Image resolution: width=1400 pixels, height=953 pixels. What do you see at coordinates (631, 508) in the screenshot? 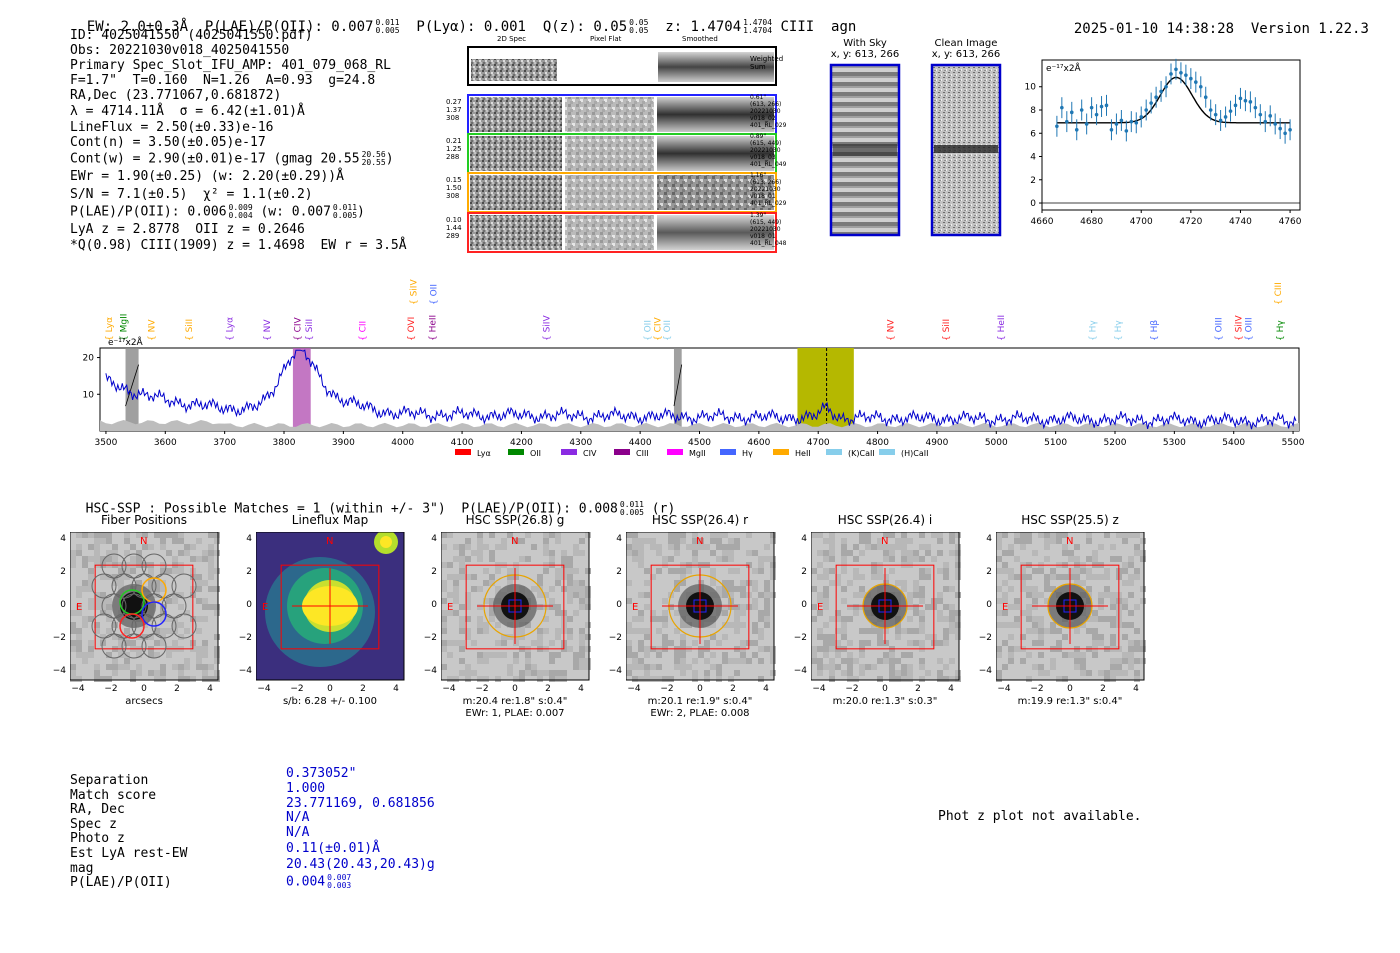
I see `hsc-header-frac: 0.011 0.005` at bounding box center [631, 508].